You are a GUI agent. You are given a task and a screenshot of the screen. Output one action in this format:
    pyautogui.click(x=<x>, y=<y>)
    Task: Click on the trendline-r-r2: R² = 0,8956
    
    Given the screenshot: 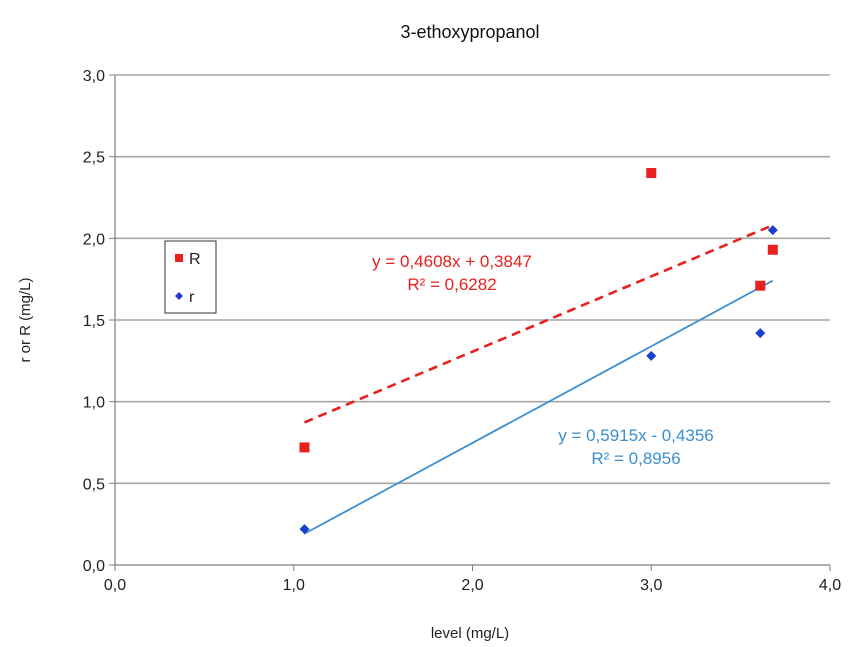 What is the action you would take?
    pyautogui.click(x=635, y=458)
    